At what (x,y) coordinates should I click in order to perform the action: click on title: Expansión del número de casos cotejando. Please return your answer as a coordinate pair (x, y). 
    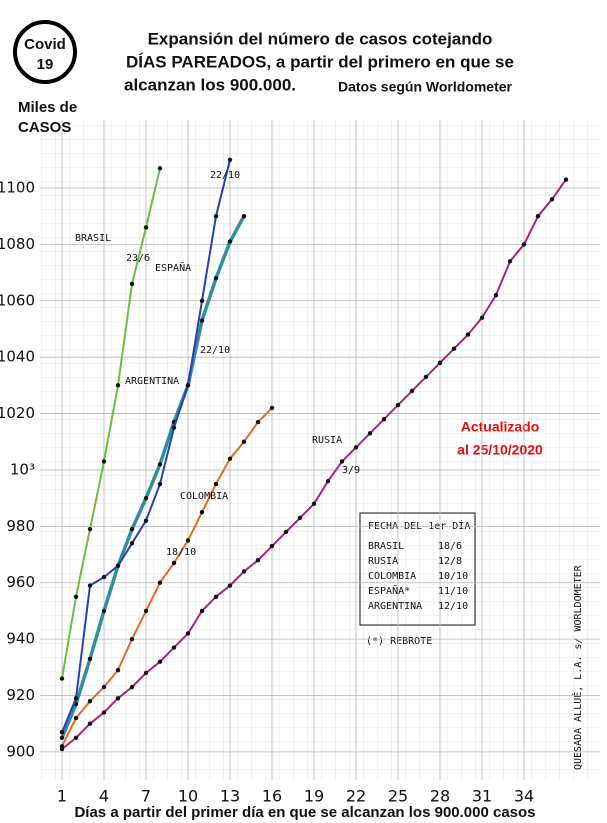
    Looking at the image, I should click on (320, 38).